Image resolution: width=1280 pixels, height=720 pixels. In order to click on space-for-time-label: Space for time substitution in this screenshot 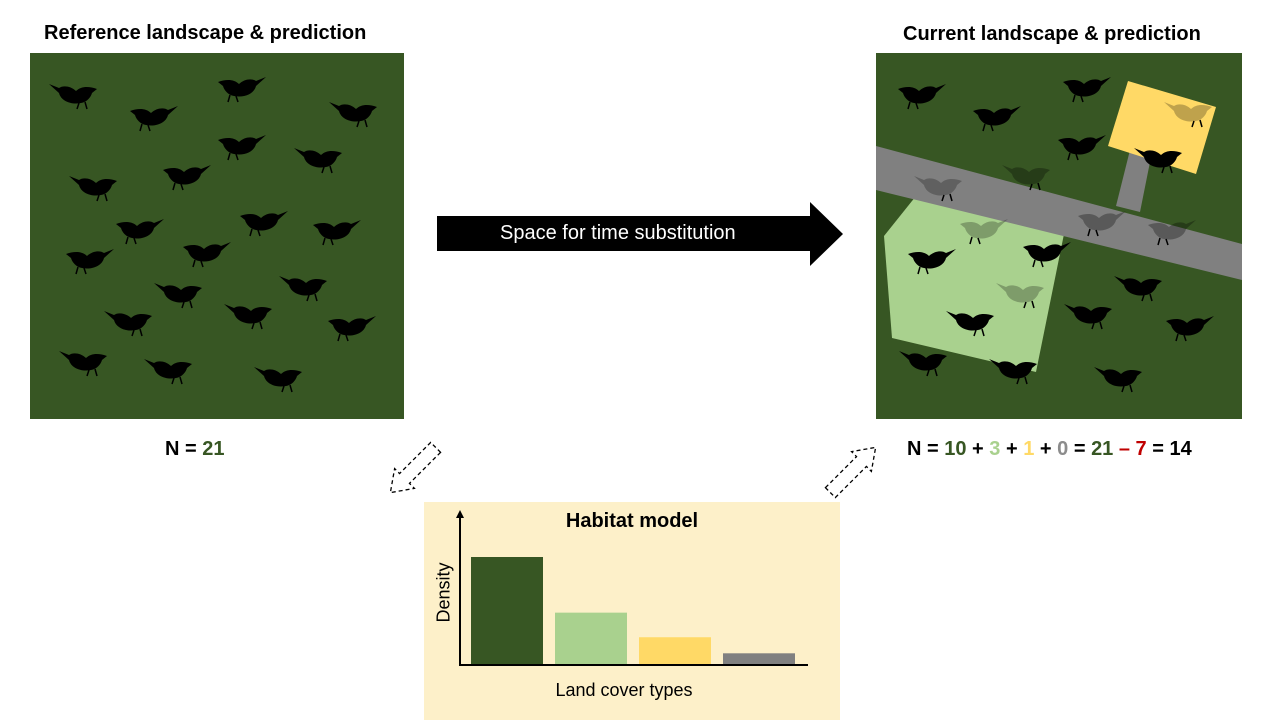, I will do `click(618, 233)`.